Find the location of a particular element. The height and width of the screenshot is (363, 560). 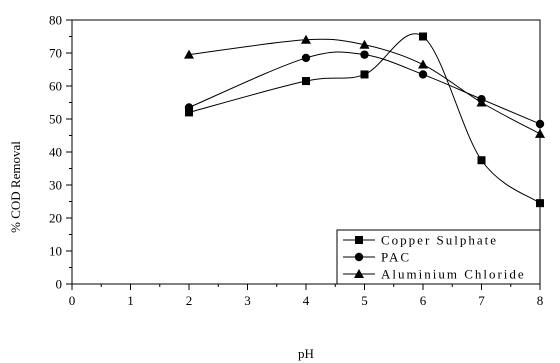

y-tick-label: 10 is located at coordinates (55, 251).